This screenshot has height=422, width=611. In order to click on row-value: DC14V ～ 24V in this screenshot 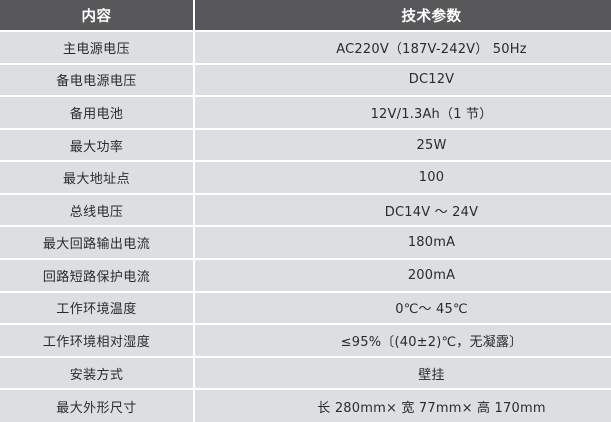, I will do `click(402, 210)`.